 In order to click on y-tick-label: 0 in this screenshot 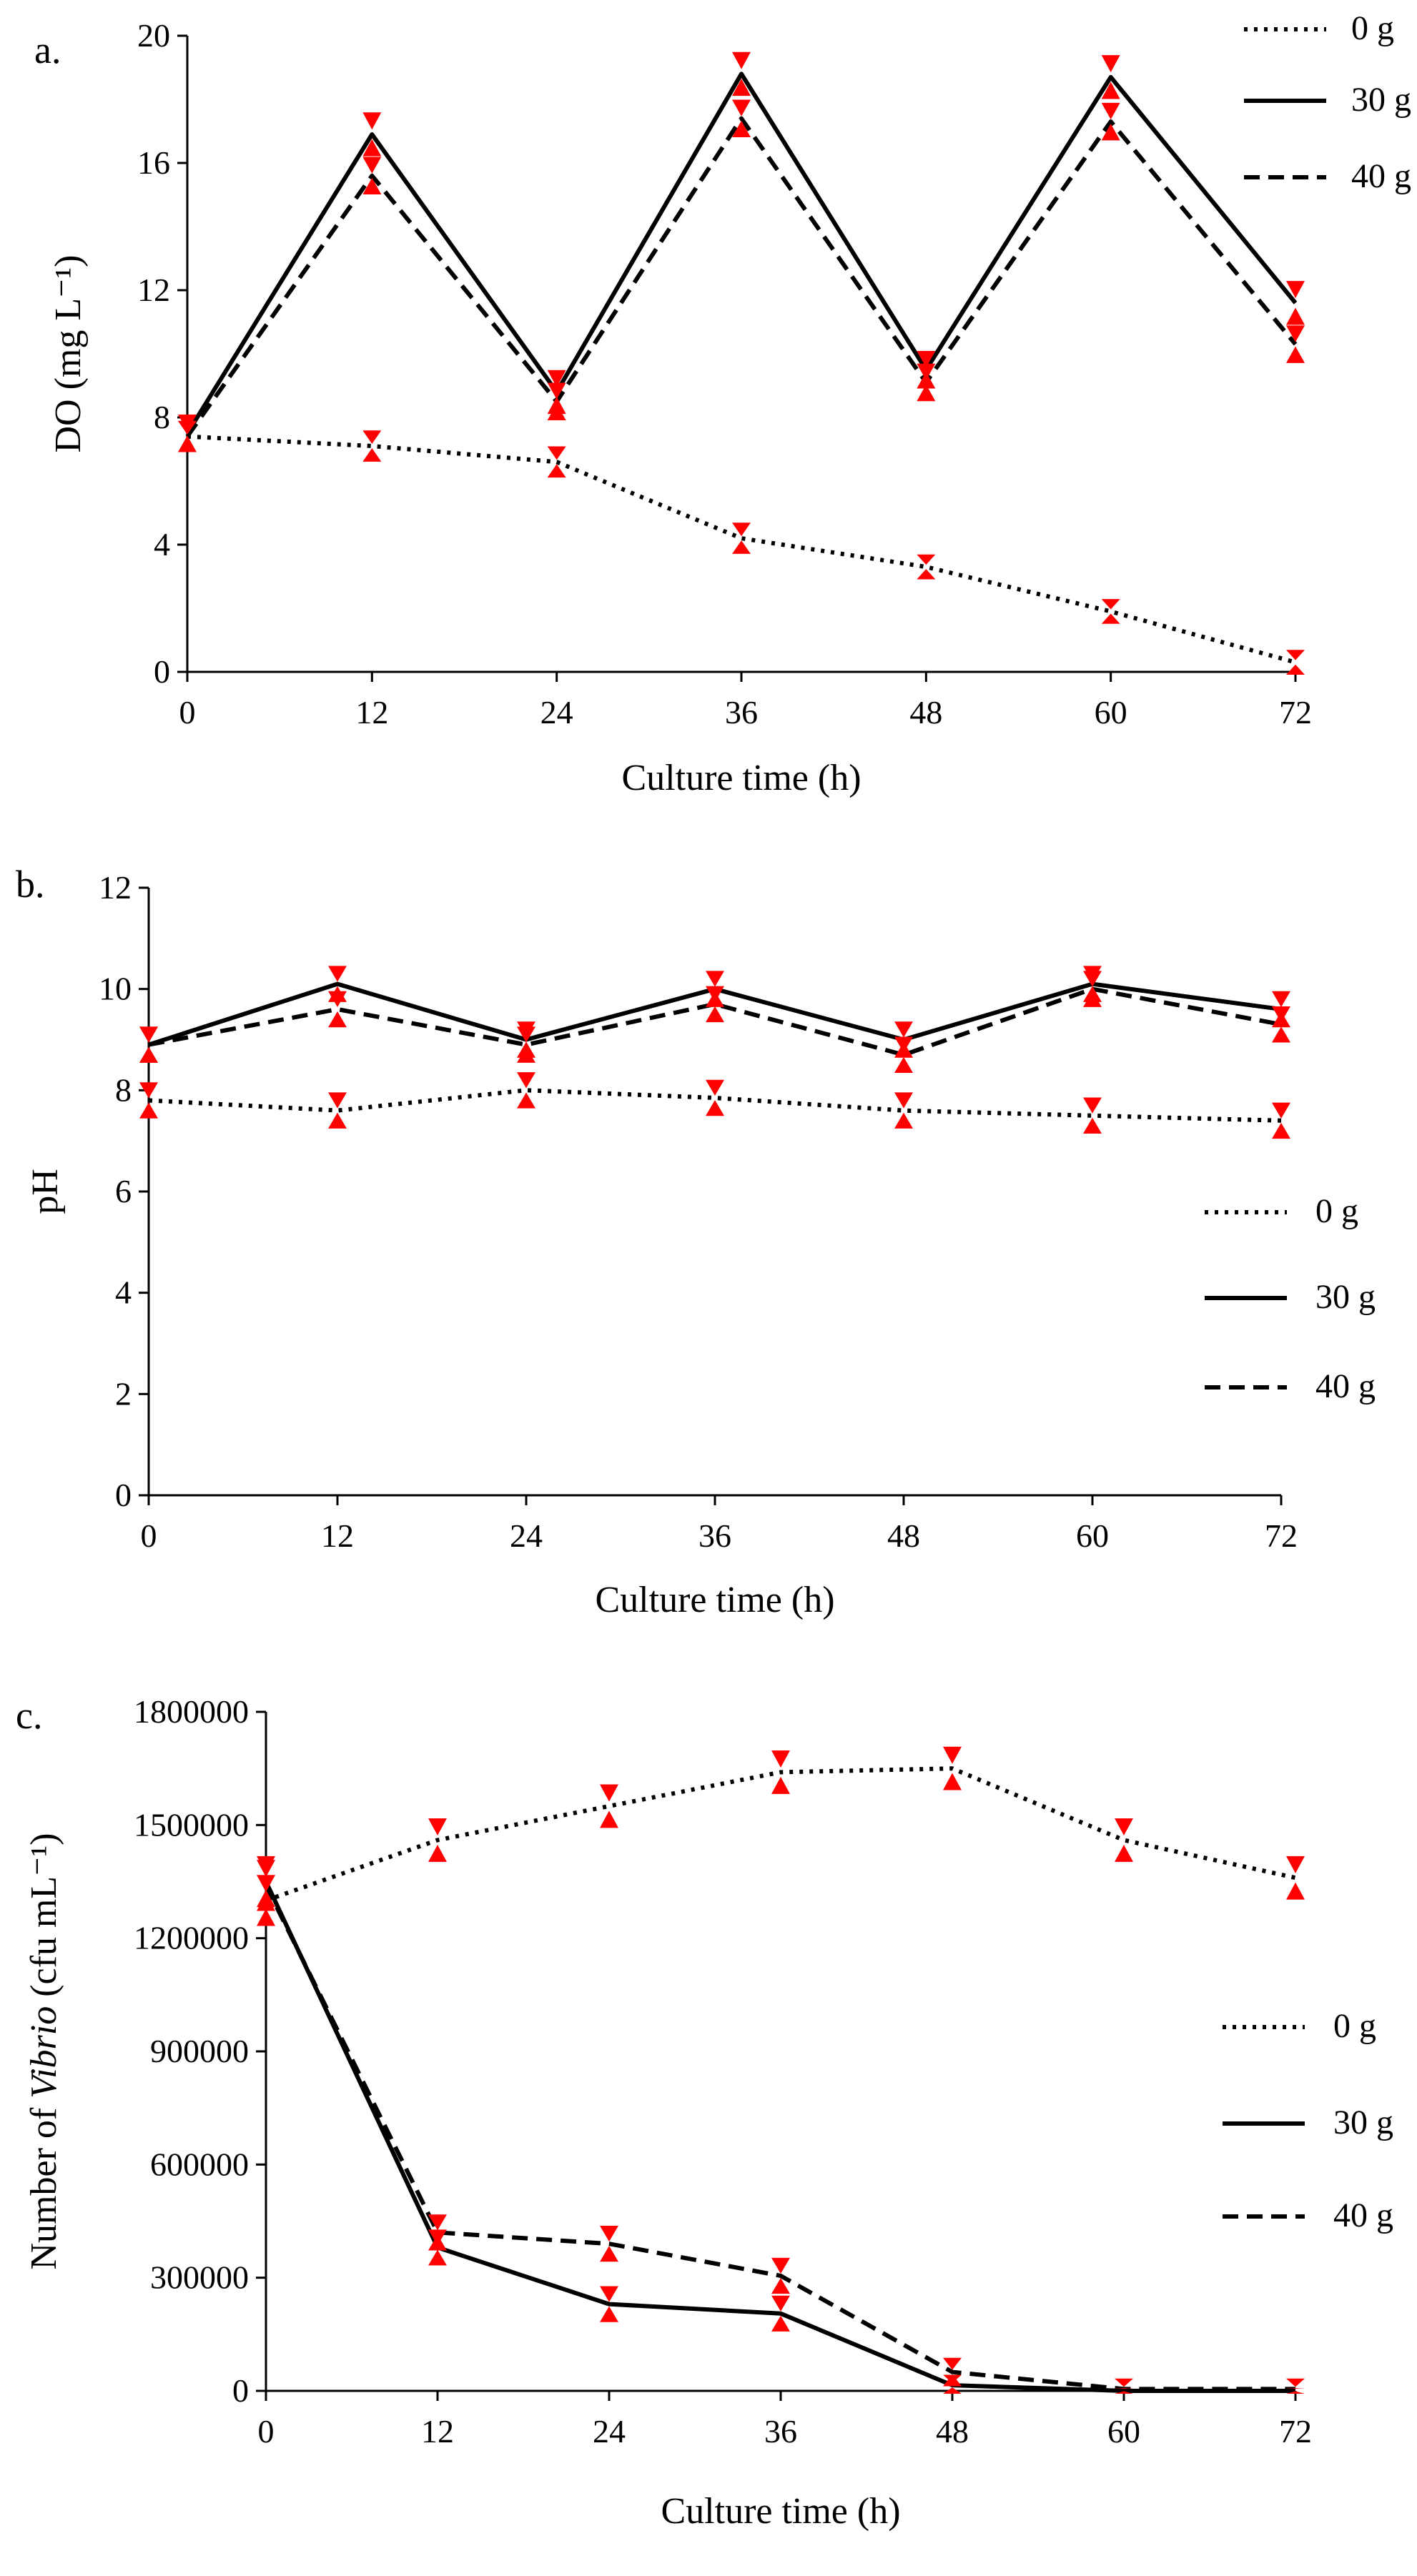, I will do `click(162, 671)`.